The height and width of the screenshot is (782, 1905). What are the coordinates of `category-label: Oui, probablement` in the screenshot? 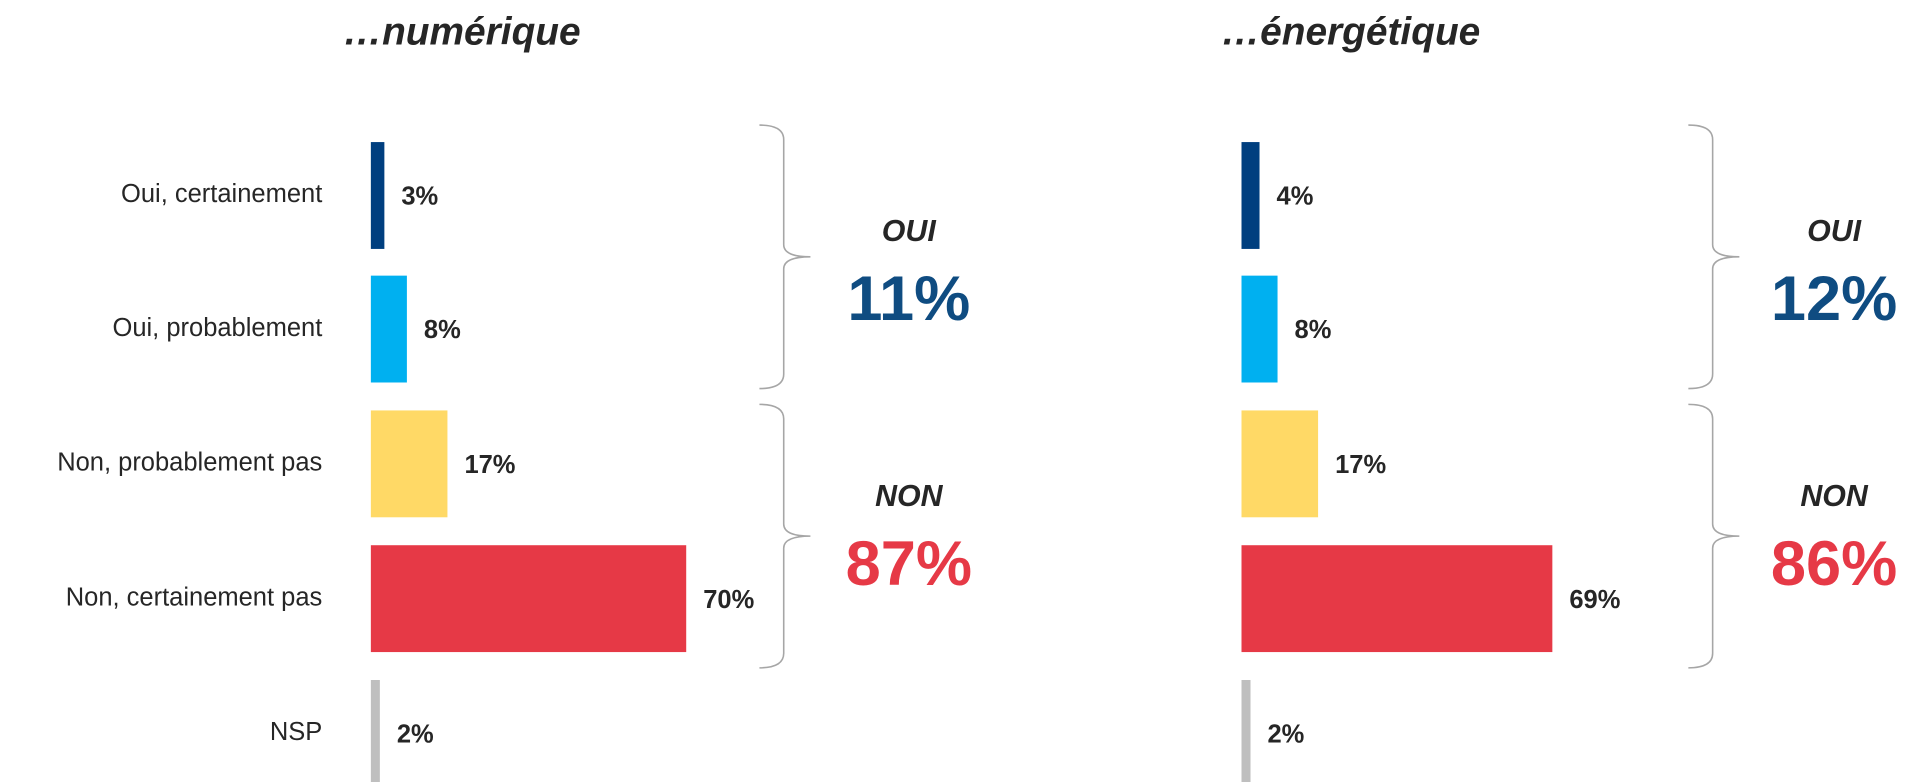 It's located at (217, 328).